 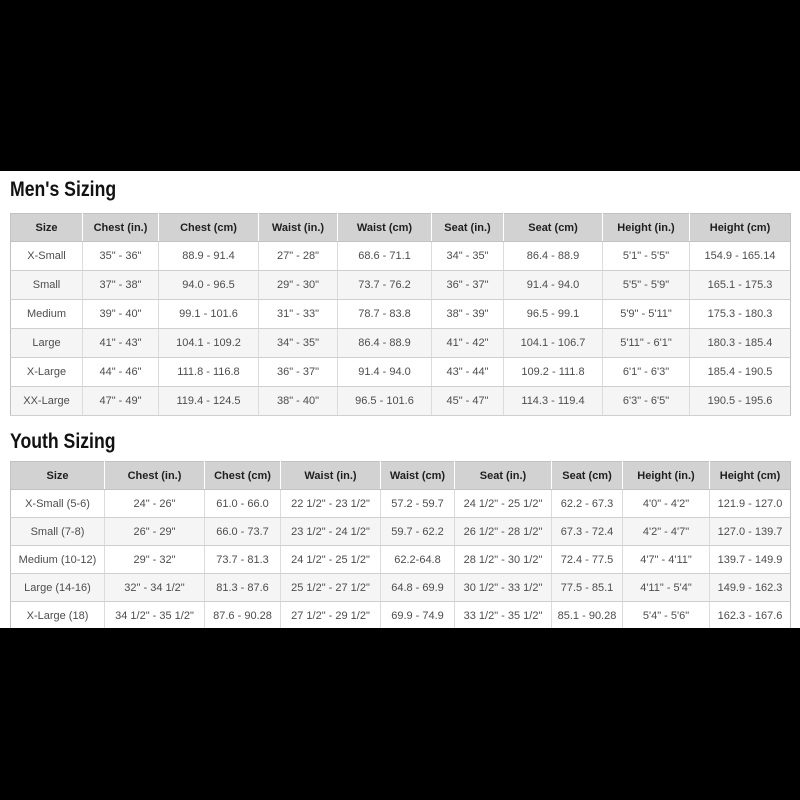 What do you see at coordinates (646, 256) in the screenshot?
I see `table-cell: 5'1" - 5'5"` at bounding box center [646, 256].